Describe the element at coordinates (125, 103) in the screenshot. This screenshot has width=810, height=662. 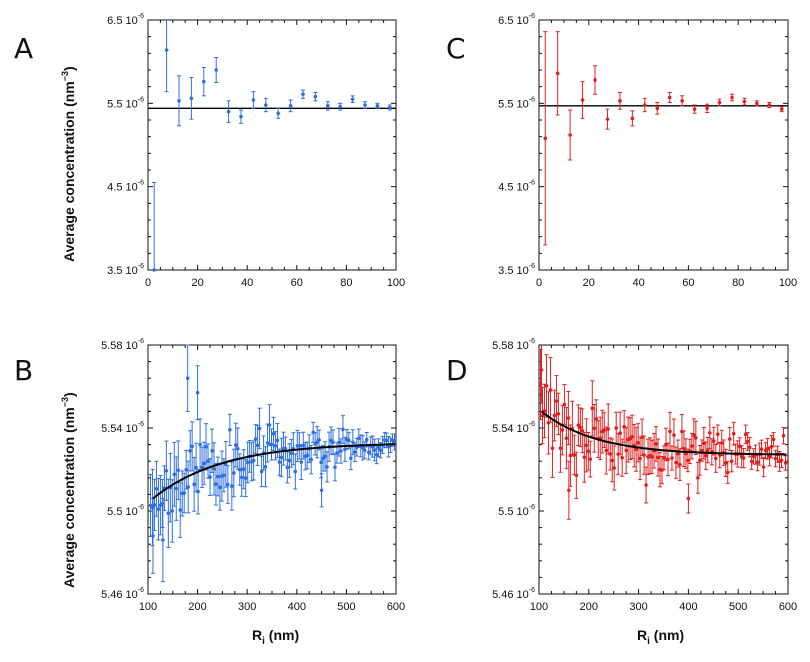
I see `y-tick-label: 5.5 10-6` at that location.